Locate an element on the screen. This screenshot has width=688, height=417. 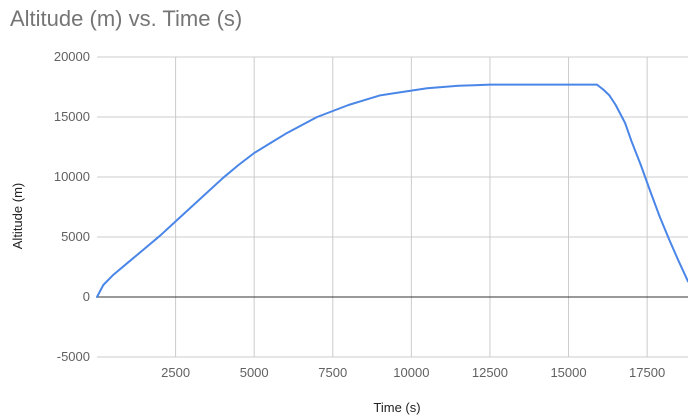
y-tick-label: 5000 is located at coordinates (75, 236).